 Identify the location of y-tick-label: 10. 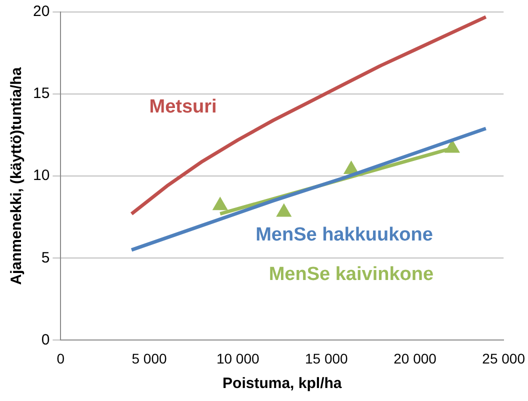
(41, 175).